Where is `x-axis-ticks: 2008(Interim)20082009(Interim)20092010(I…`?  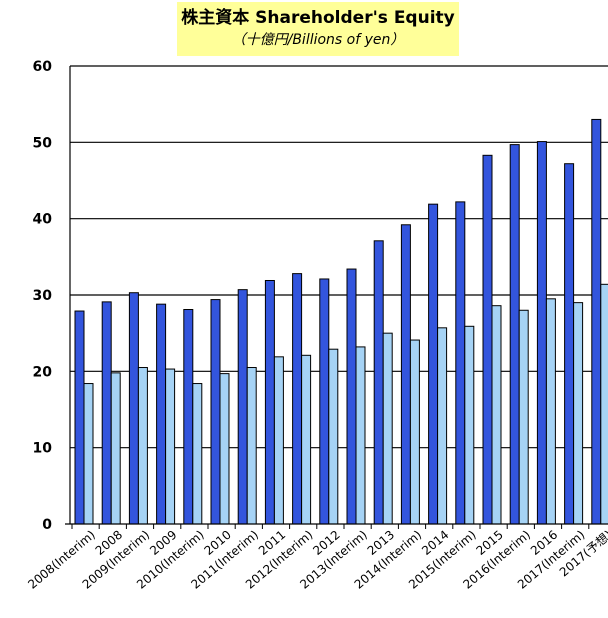
x-axis-ticks: 2008(Interim)20082009(Interim)20092010(I… is located at coordinates (316, 559).